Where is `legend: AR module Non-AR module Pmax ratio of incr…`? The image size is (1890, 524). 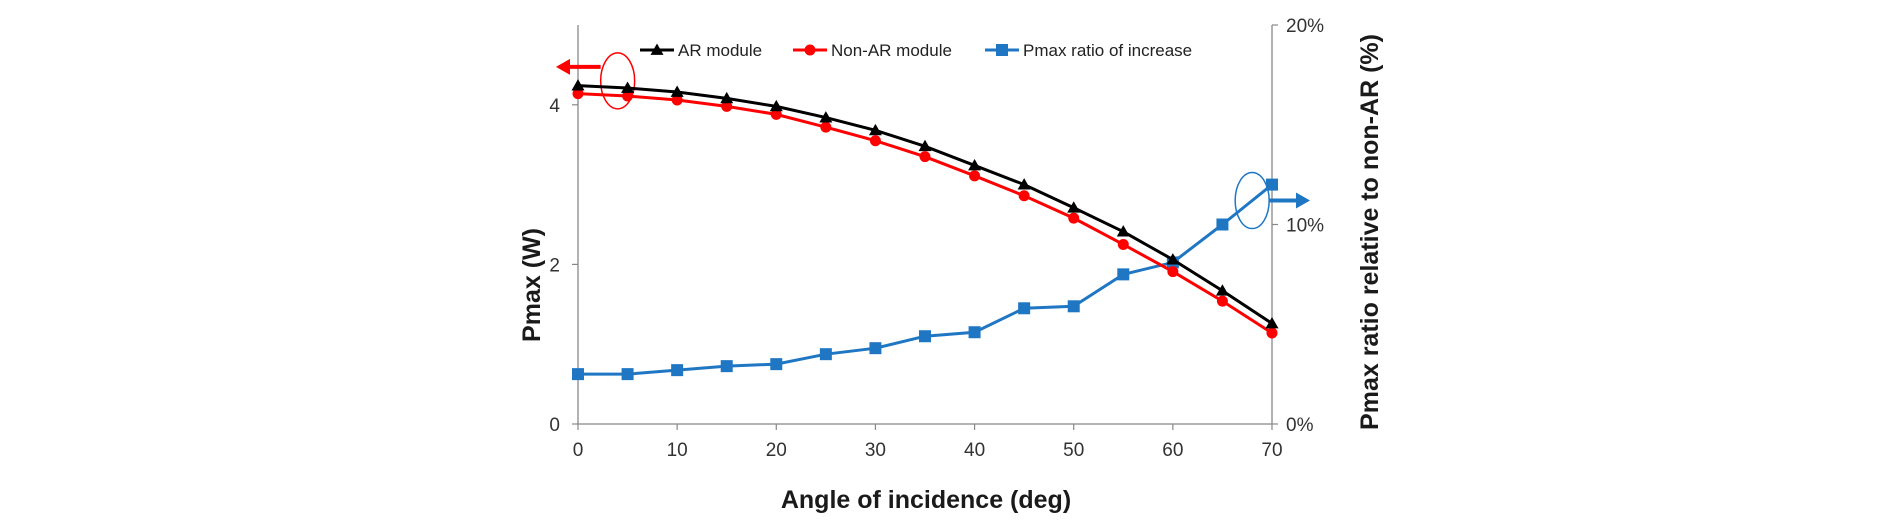
legend: AR module Non-AR module Pmax ratio of incr… is located at coordinates (916, 50).